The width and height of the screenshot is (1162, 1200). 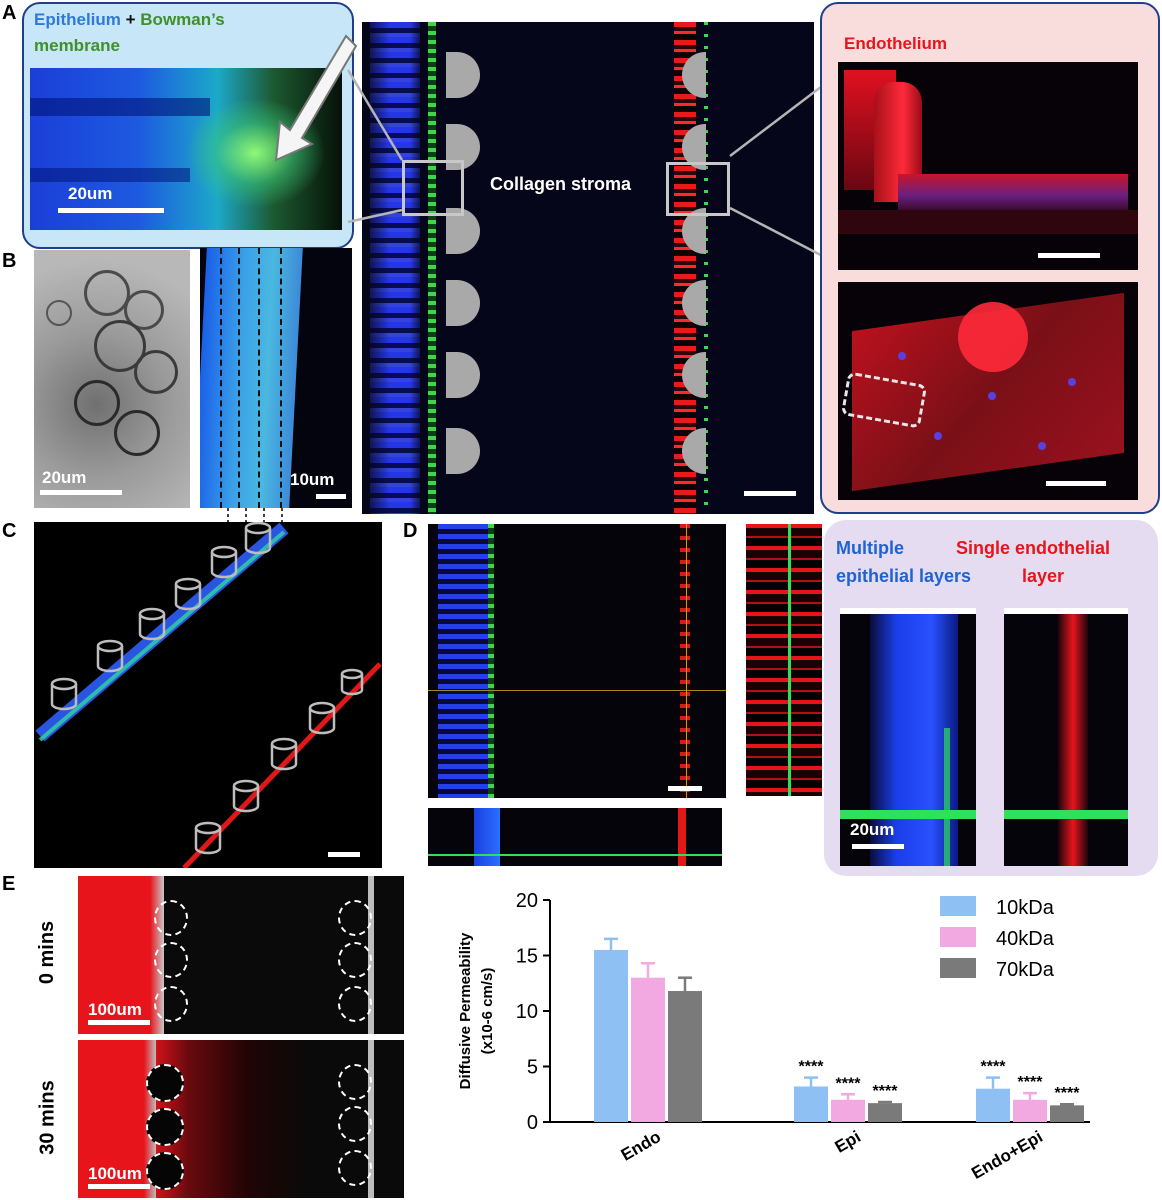 What do you see at coordinates (527, 901) in the screenshot?
I see `y-tick-label: 20` at bounding box center [527, 901].